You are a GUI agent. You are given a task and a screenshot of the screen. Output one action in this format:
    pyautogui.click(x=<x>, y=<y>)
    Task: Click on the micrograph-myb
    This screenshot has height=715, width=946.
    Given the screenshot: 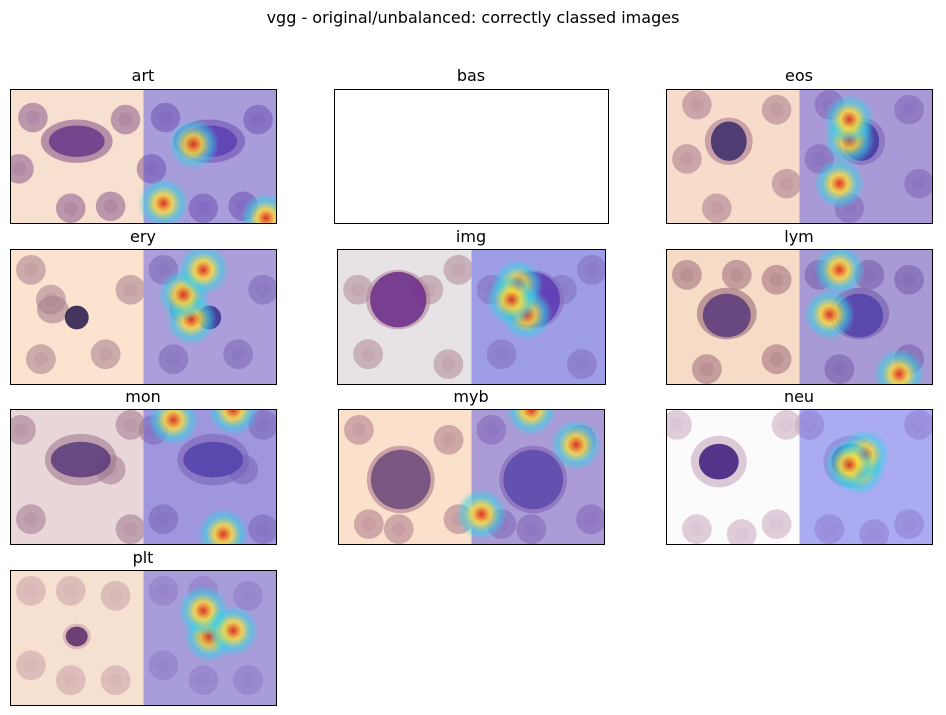 What is the action you would take?
    pyautogui.click(x=471, y=477)
    